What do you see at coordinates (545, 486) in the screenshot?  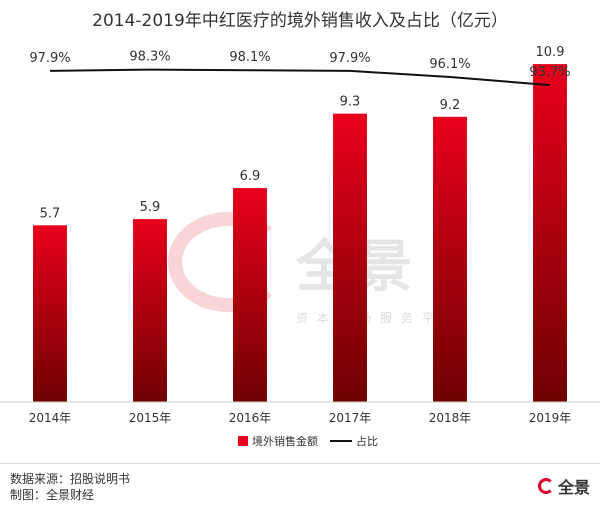 I see `brand-mark-icon` at bounding box center [545, 486].